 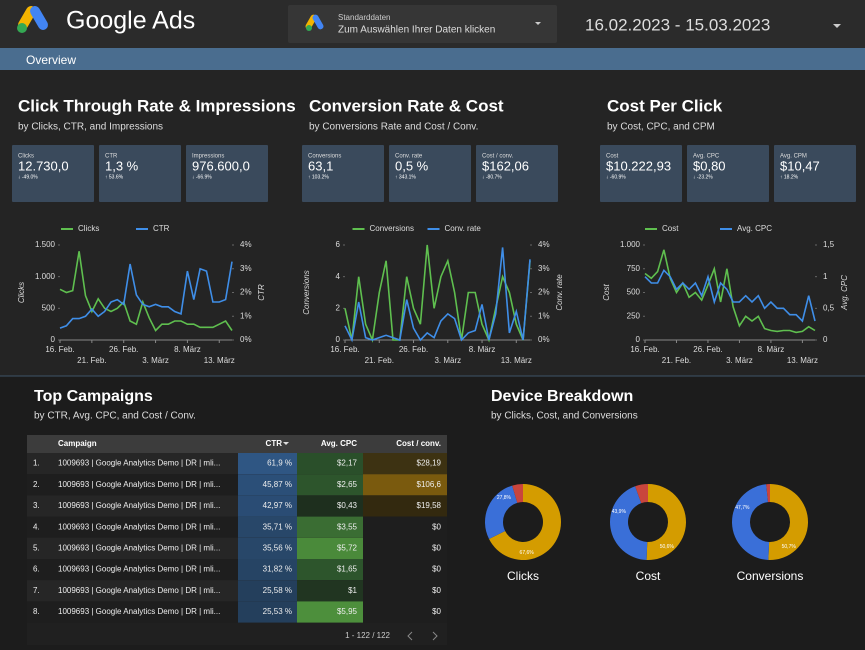 I want to click on kpi-label: Avg. CPM, so click(x=793, y=157).